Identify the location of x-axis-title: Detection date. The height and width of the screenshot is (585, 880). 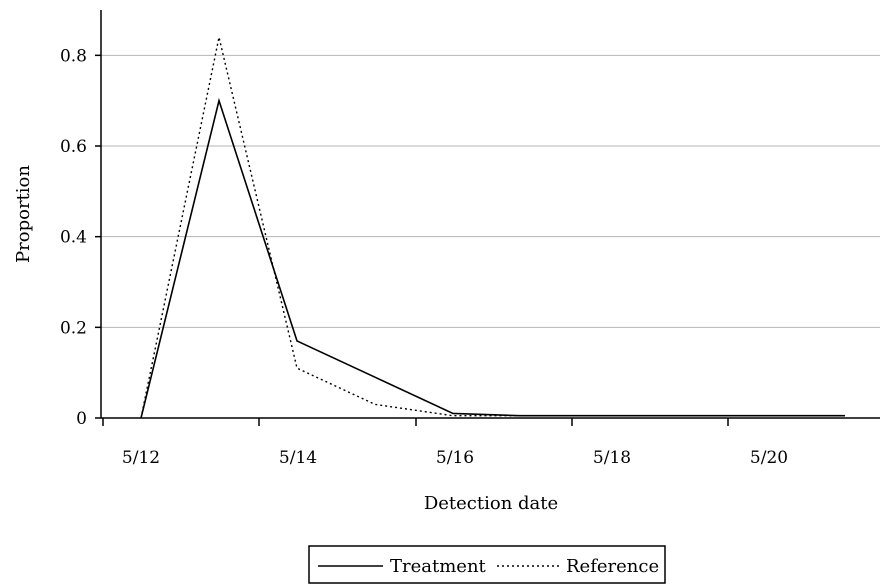
(491, 503).